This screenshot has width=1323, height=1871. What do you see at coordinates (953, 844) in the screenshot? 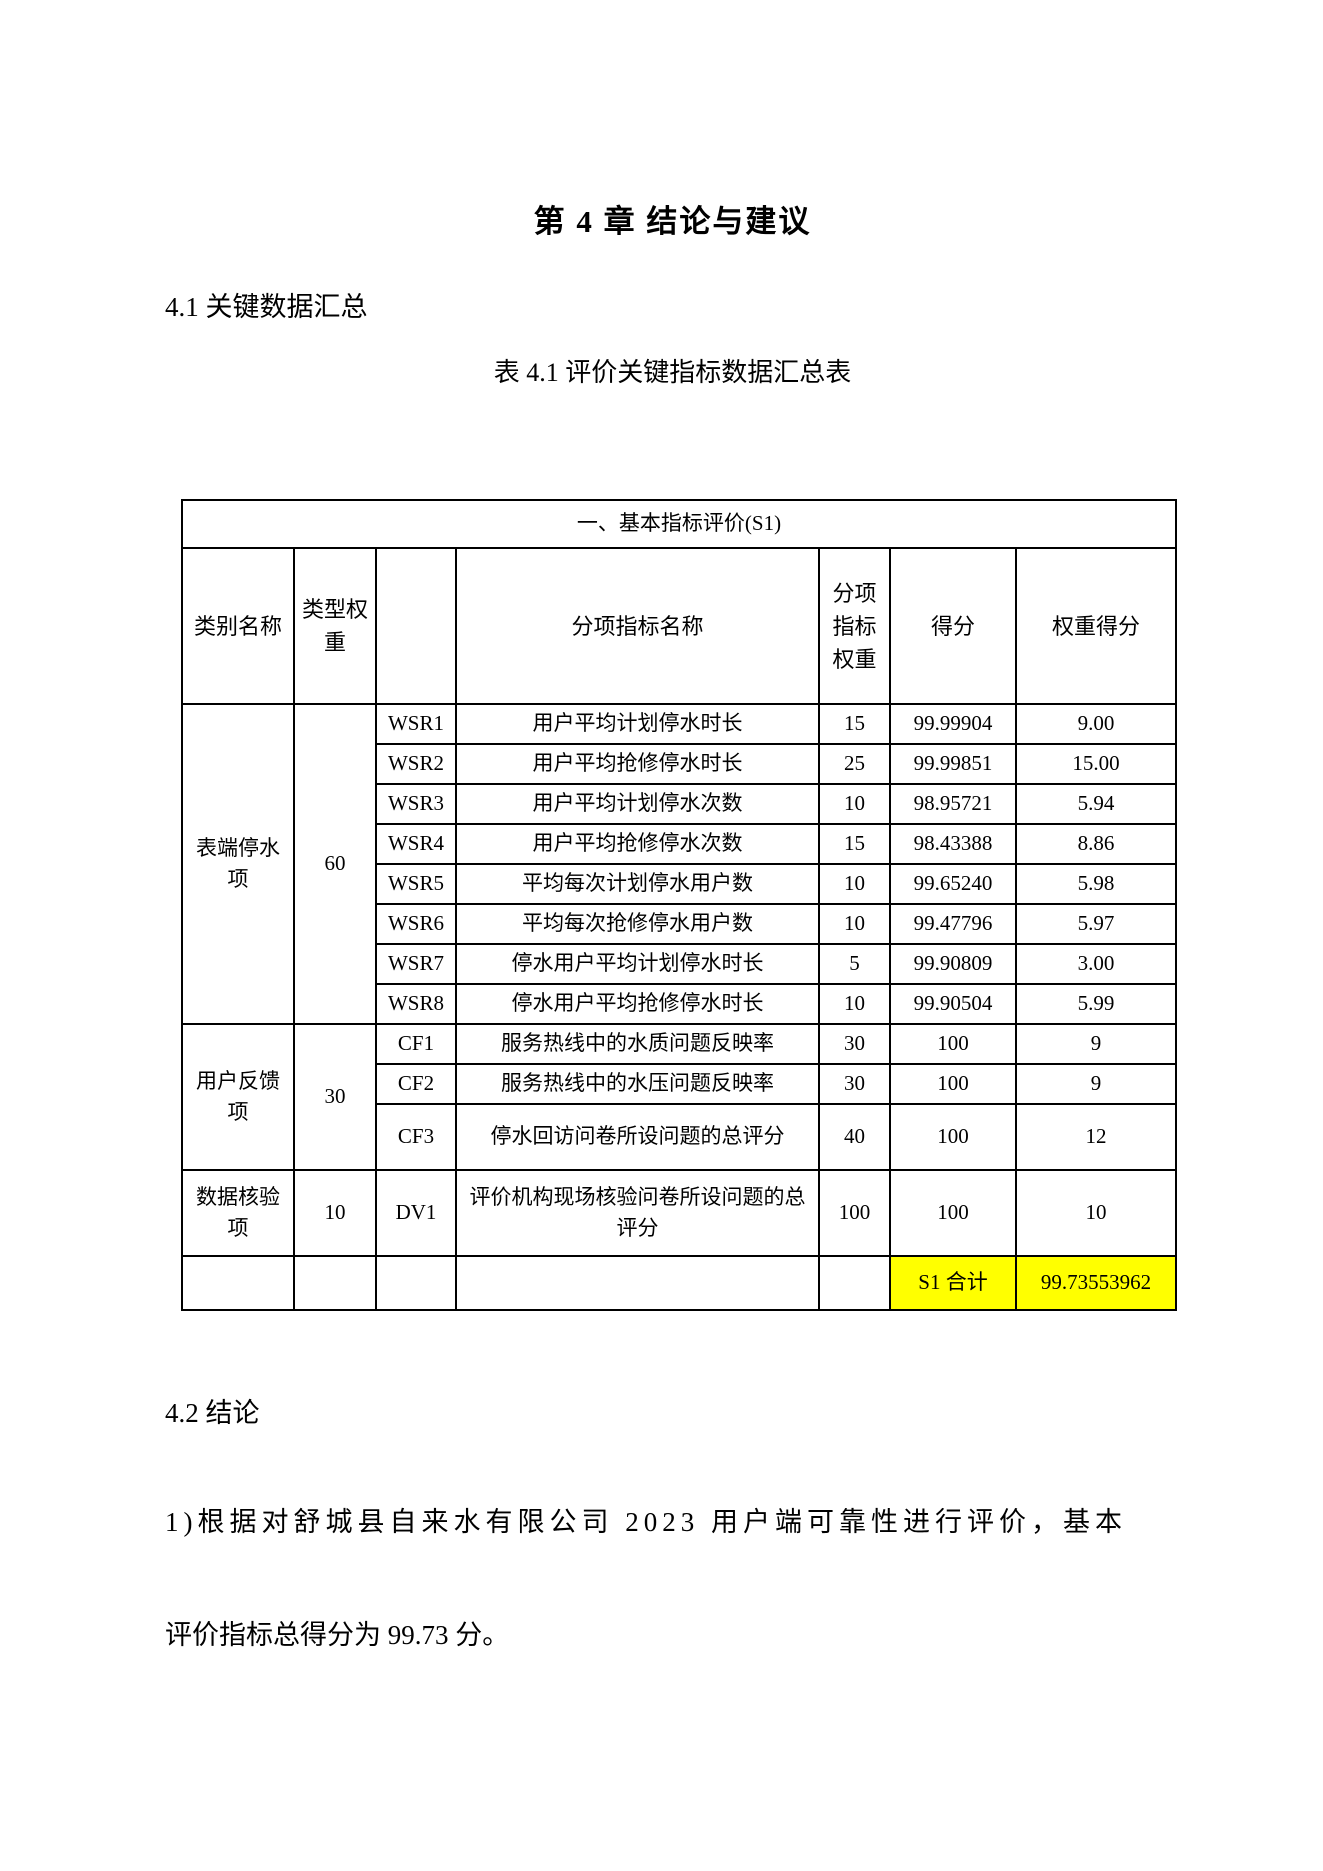
I see `cell-score: 98.43388` at bounding box center [953, 844].